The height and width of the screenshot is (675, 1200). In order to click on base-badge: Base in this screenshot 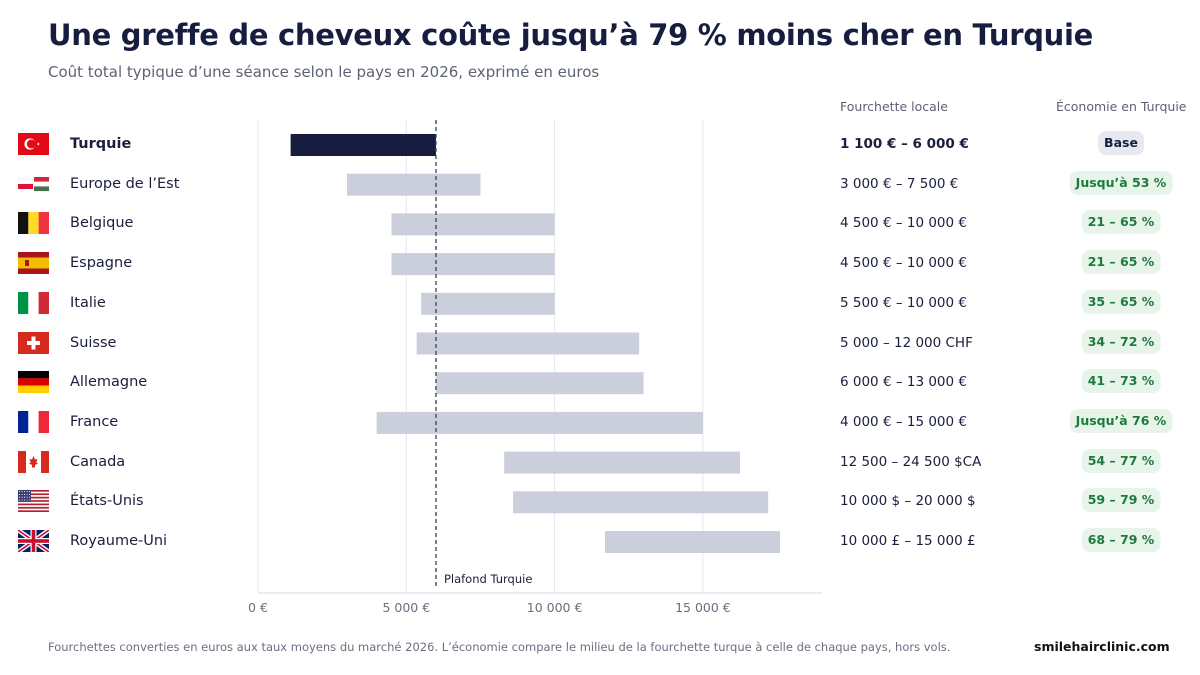, I will do `click(1121, 143)`.